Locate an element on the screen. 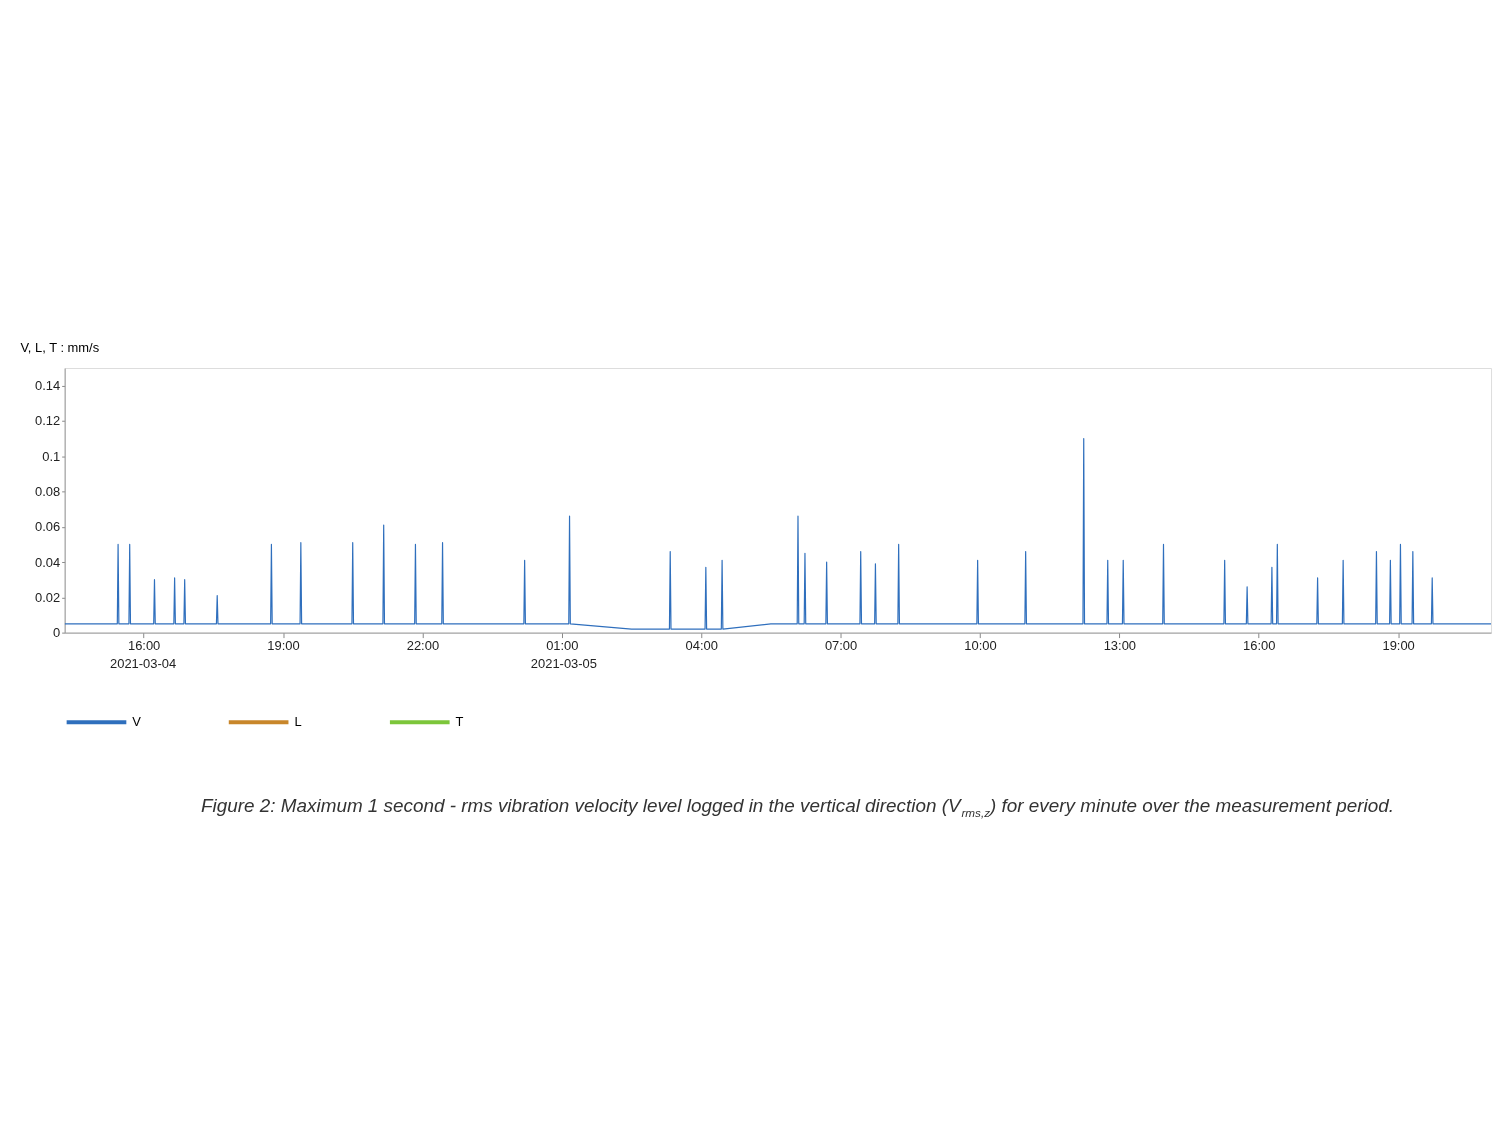 This screenshot has width=1501, height=1137. x-tick-label: 13:00 is located at coordinates (1120, 646).